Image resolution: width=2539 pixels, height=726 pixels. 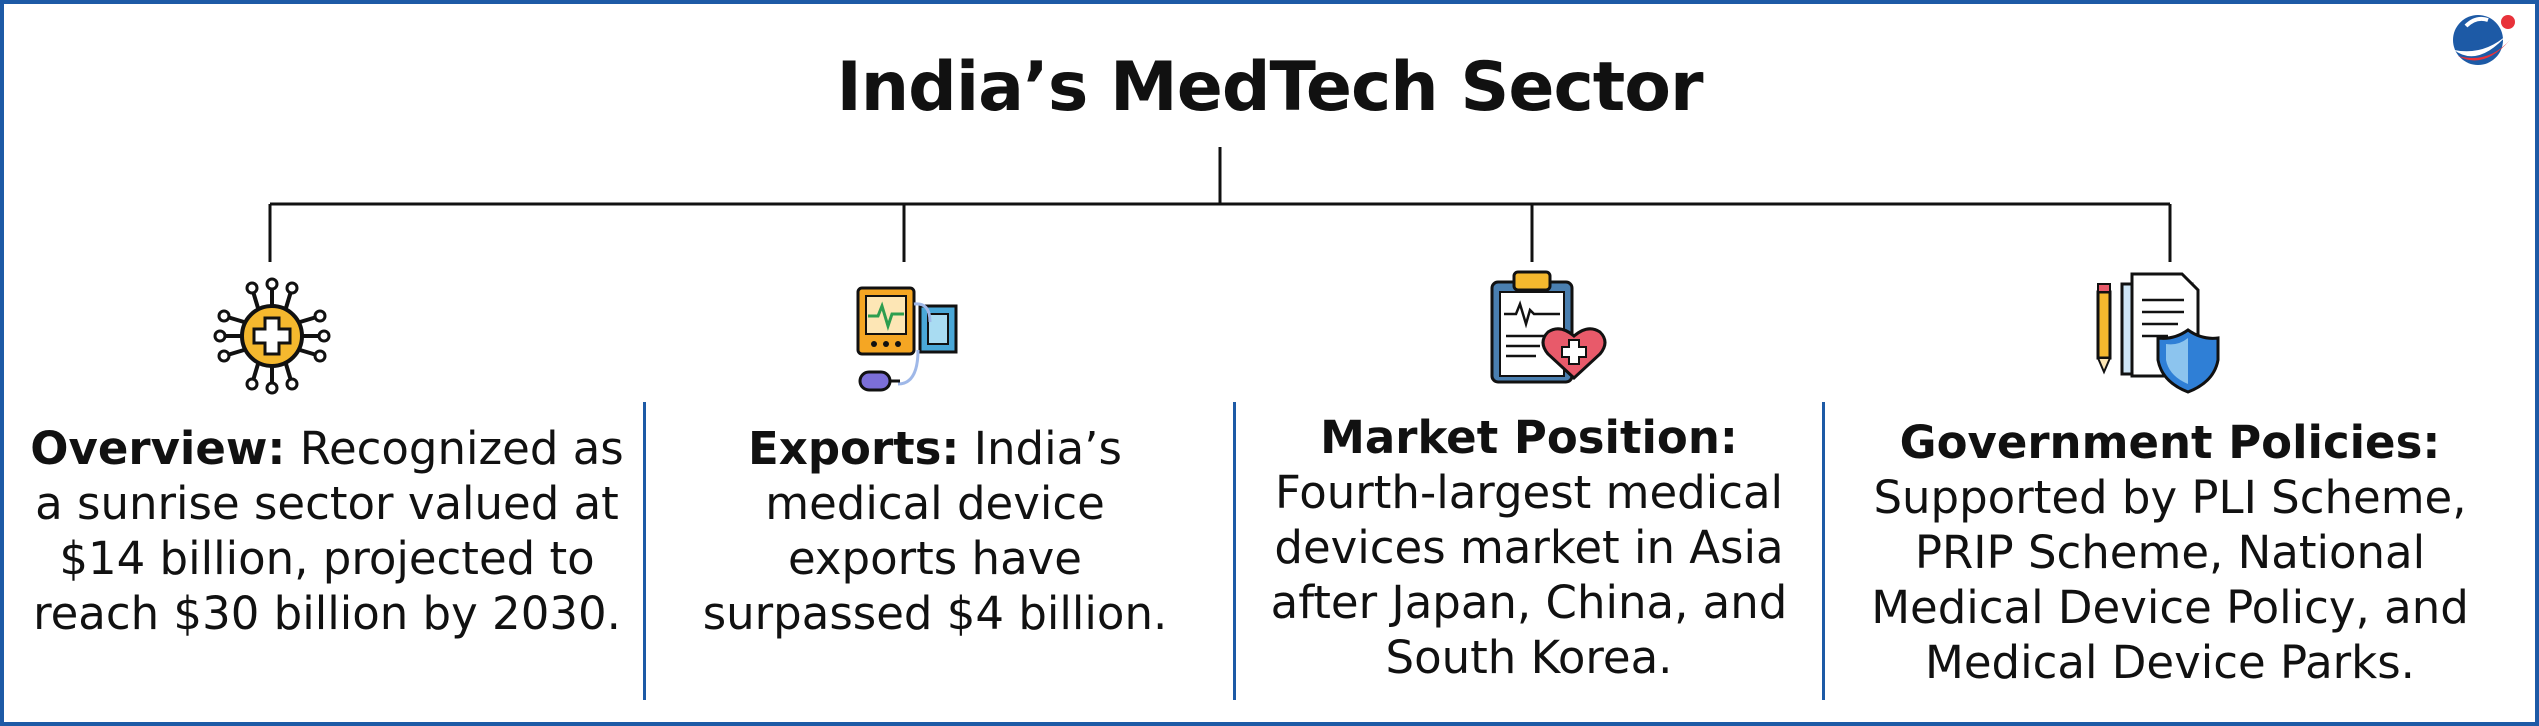 What do you see at coordinates (2170, 442) in the screenshot?
I see `government-policies-heading: Government Policies:` at bounding box center [2170, 442].